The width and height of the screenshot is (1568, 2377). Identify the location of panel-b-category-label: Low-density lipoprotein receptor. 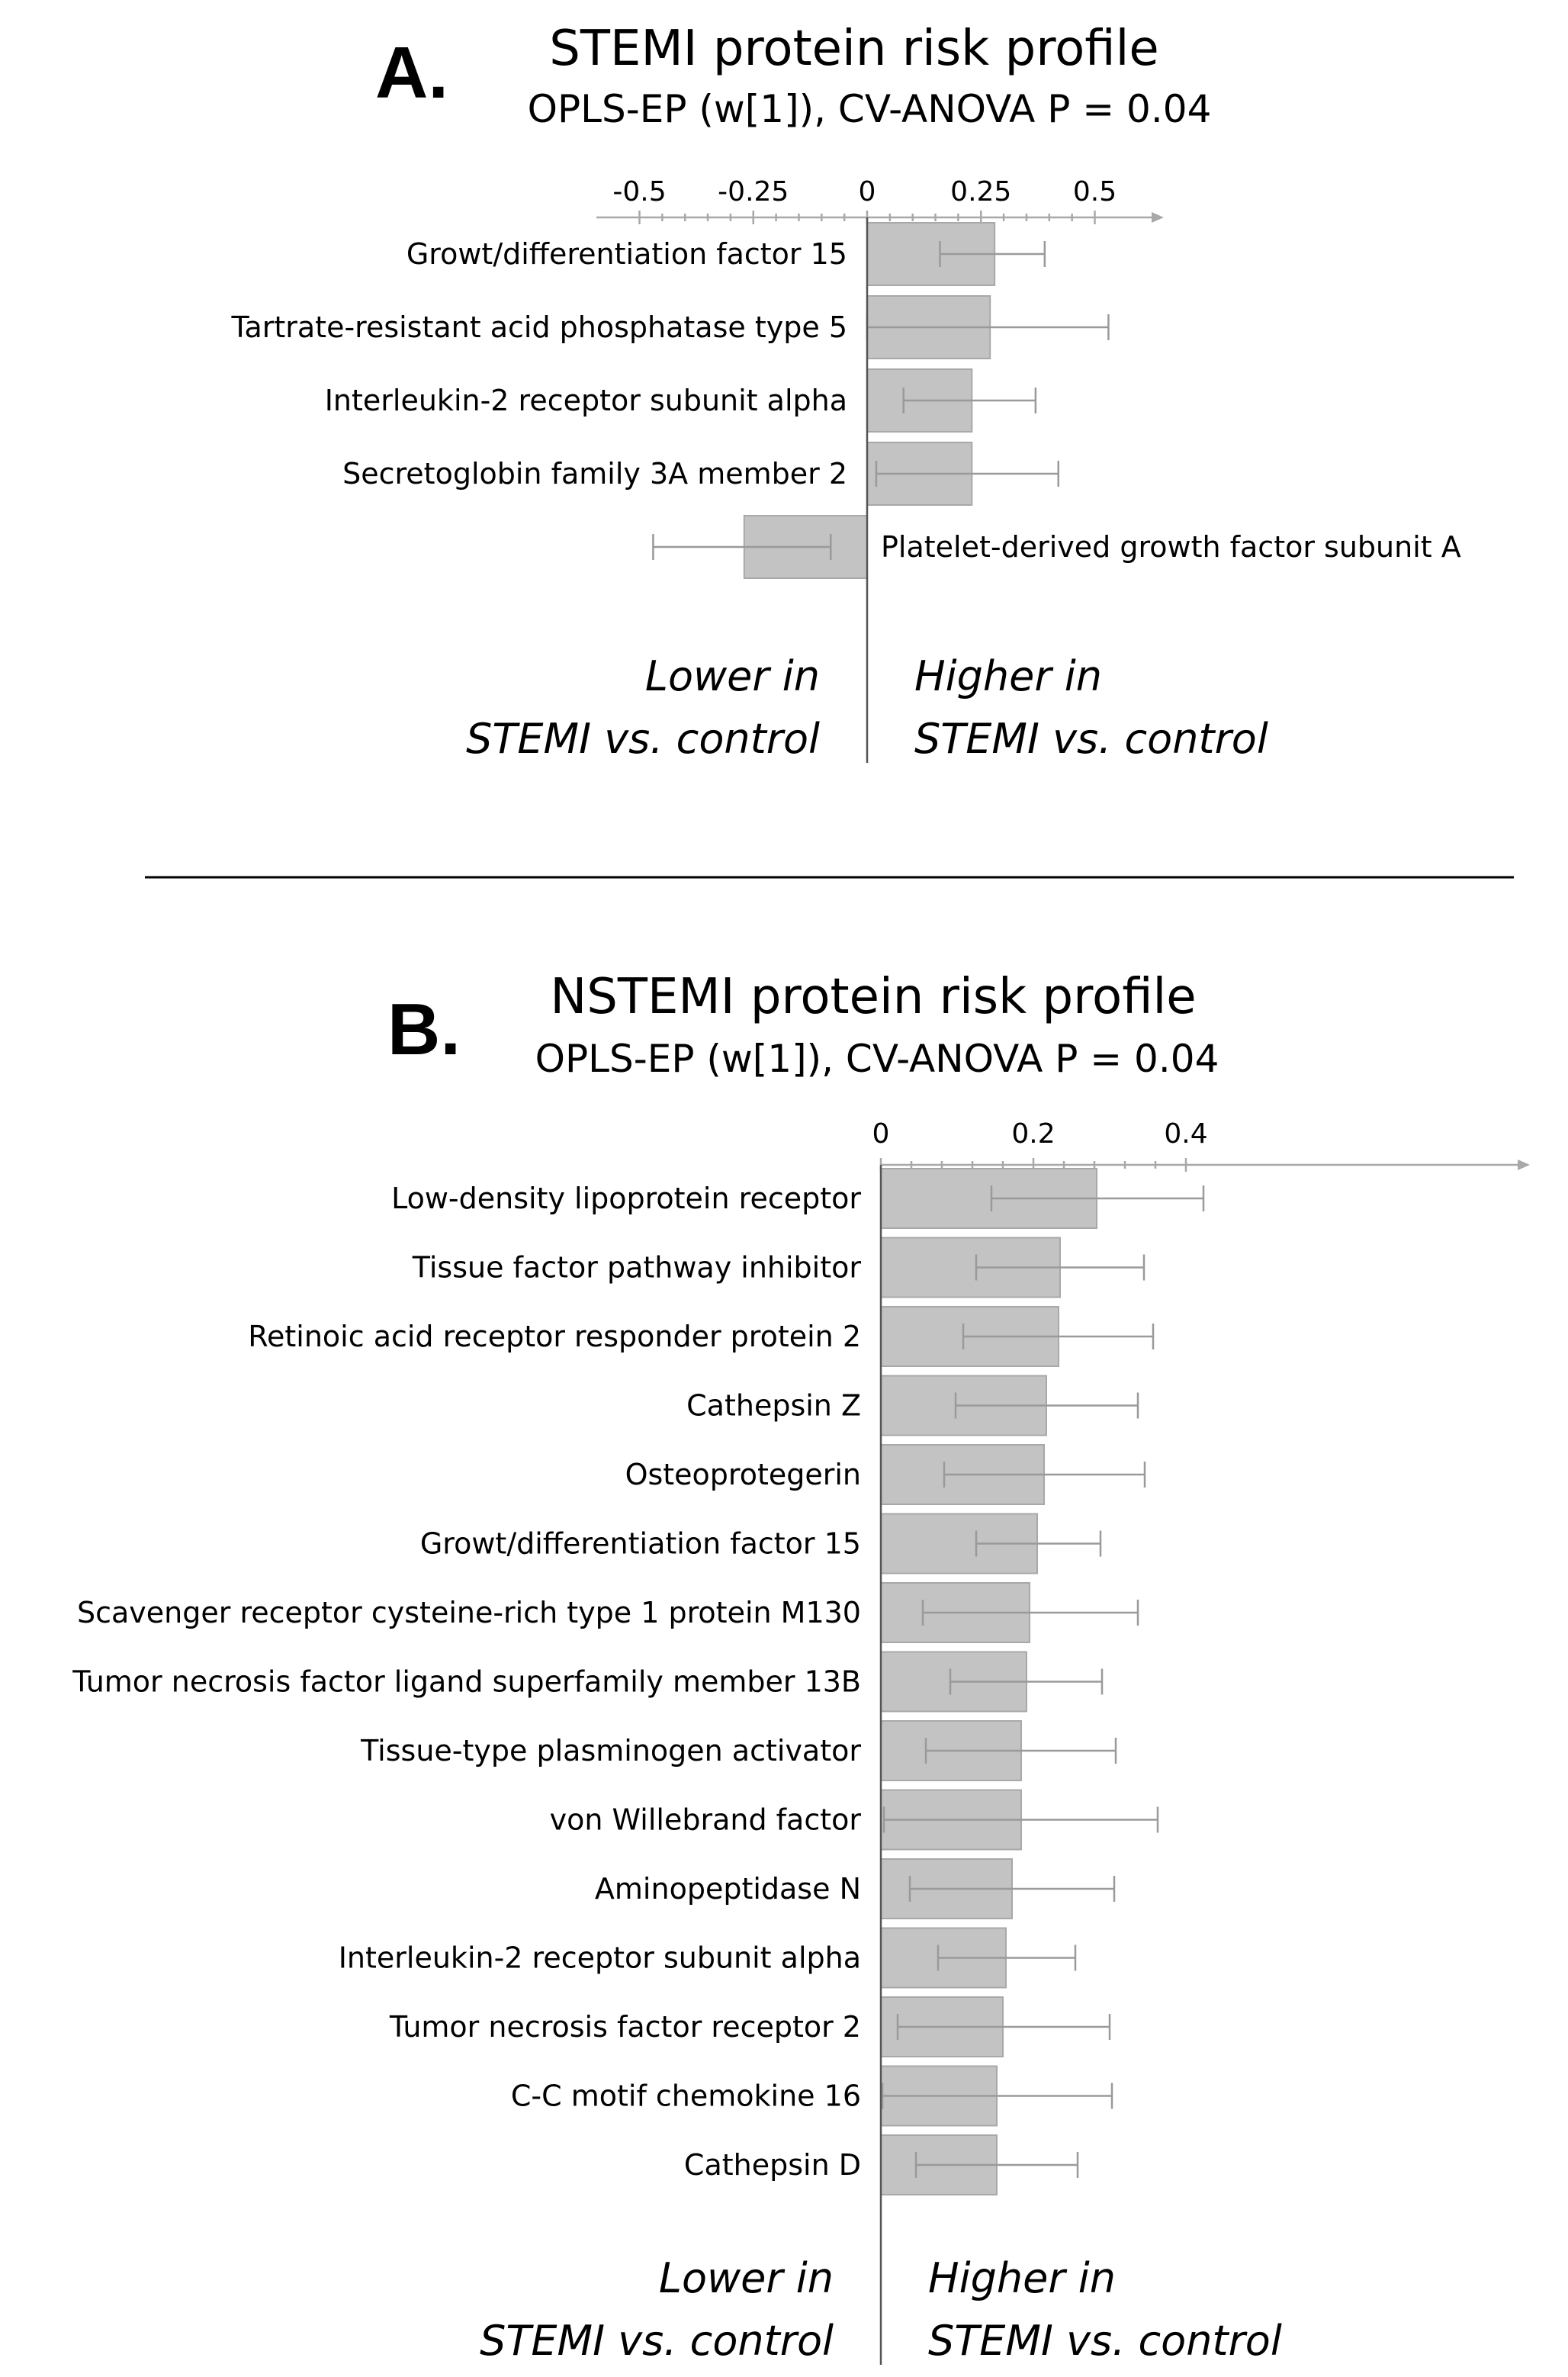
(626, 1198).